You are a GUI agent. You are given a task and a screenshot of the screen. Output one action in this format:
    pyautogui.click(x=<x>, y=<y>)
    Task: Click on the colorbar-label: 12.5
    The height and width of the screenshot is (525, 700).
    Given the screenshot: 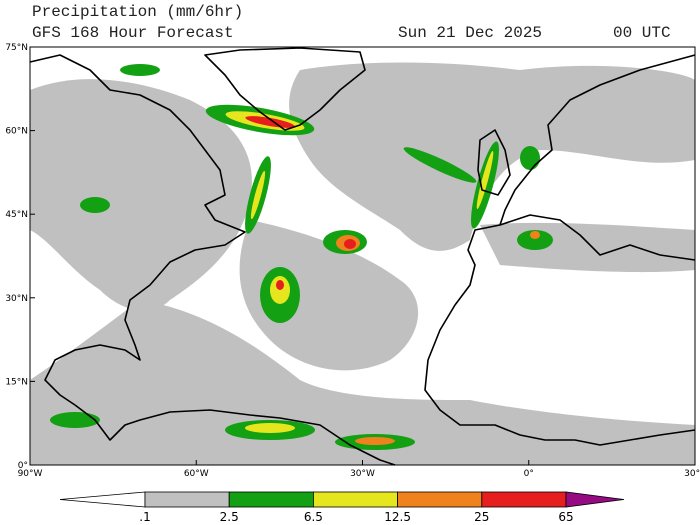 What is the action you would take?
    pyautogui.click(x=397, y=517)
    